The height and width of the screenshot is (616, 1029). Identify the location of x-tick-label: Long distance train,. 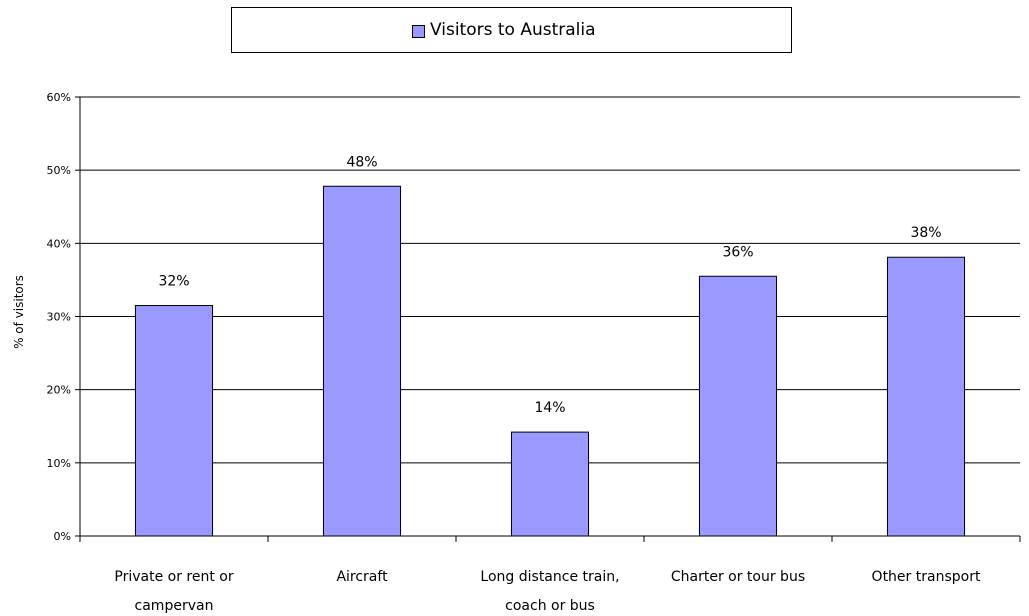
(549, 577).